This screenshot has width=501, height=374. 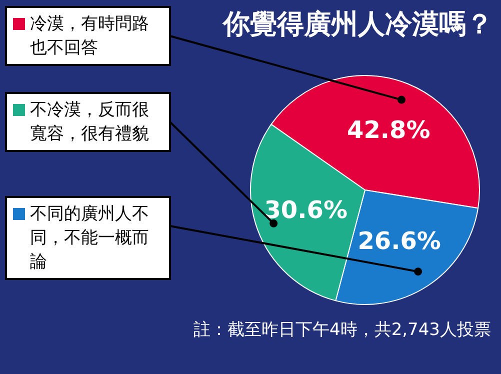 I want to click on data-label: 30.6%, so click(x=306, y=210).